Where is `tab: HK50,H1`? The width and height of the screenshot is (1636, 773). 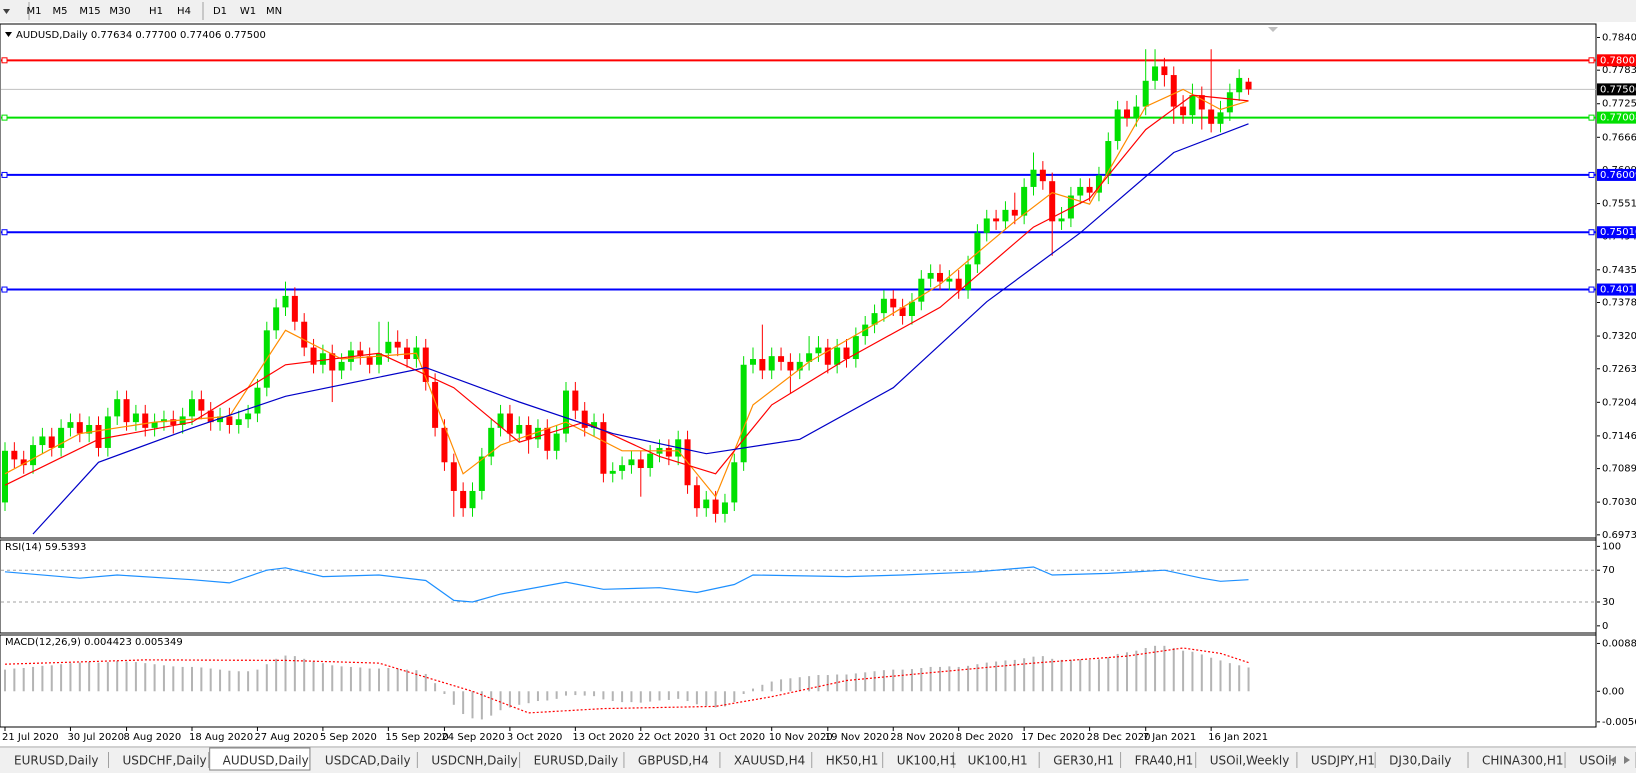 tab: HK50,H1 is located at coordinates (852, 761).